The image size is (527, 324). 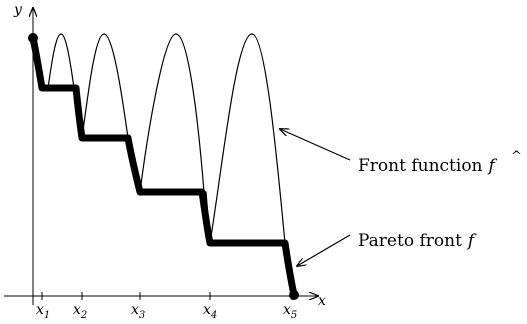 I want to click on pareto-front-symbol: f, so click(x=471, y=241).